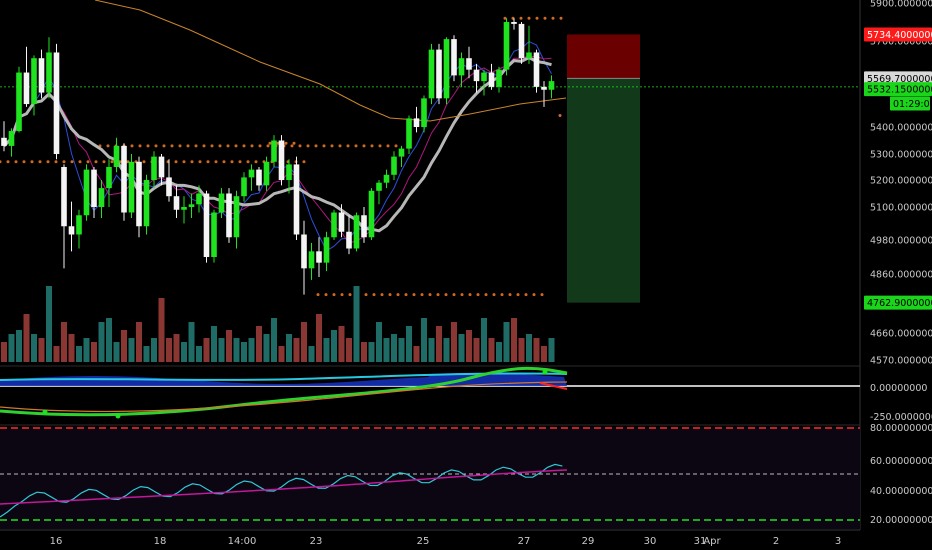 Image resolution: width=932 pixels, height=550 pixels. I want to click on time-tick-label: 18, so click(160, 541).